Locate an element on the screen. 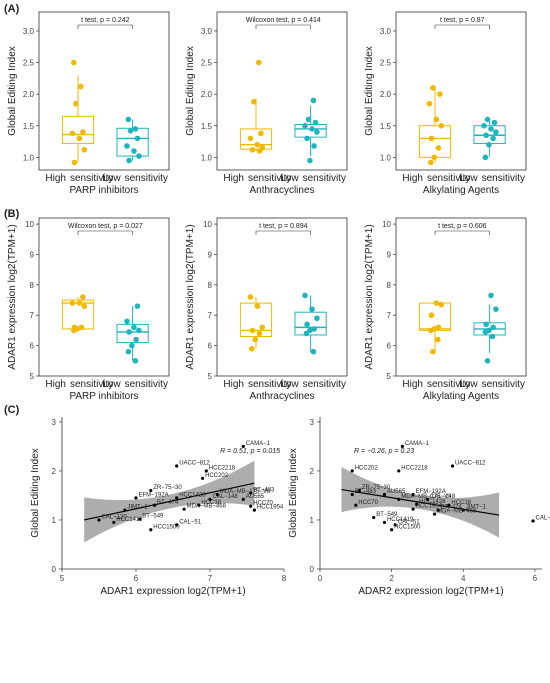  point-label: BT−483 is located at coordinates (264, 491).